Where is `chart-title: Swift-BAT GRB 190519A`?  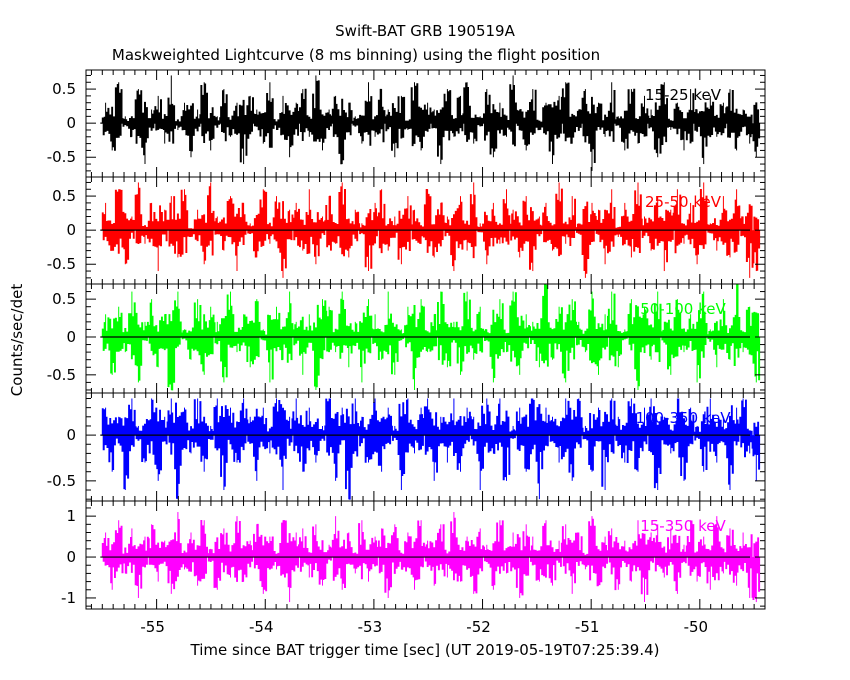
chart-title: Swift-BAT GRB 190519A is located at coordinates (425, 31).